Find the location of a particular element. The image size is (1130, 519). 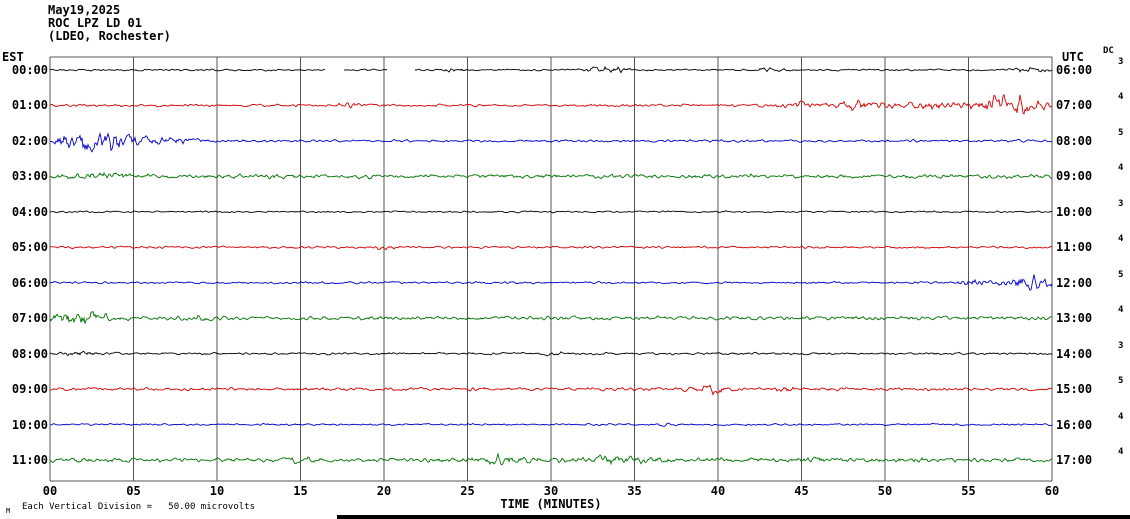

x-tick-15: 15 is located at coordinates (300, 491).